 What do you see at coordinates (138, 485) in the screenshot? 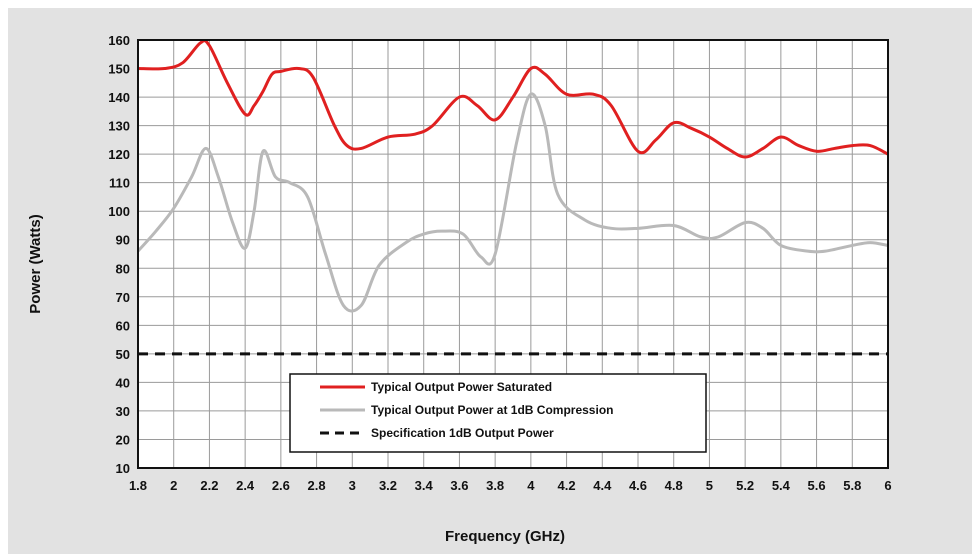
I see `x-tick-label: 1.8` at bounding box center [138, 485].